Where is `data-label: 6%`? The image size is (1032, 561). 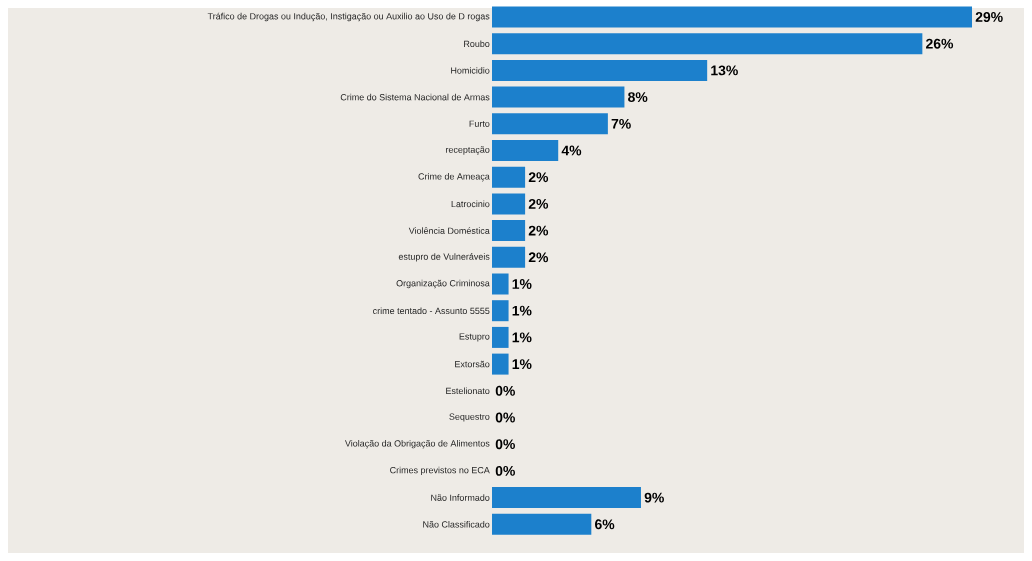
data-label: 6% is located at coordinates (605, 524).